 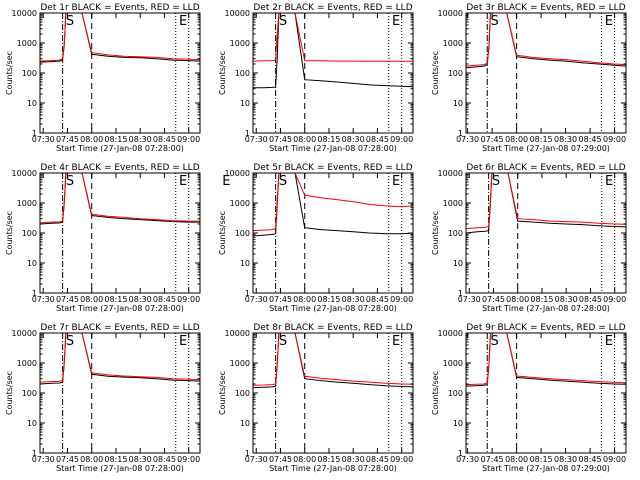 I want to click on chart-title: Det 8r BLACK = Events, RED = LLD, so click(x=332, y=328).